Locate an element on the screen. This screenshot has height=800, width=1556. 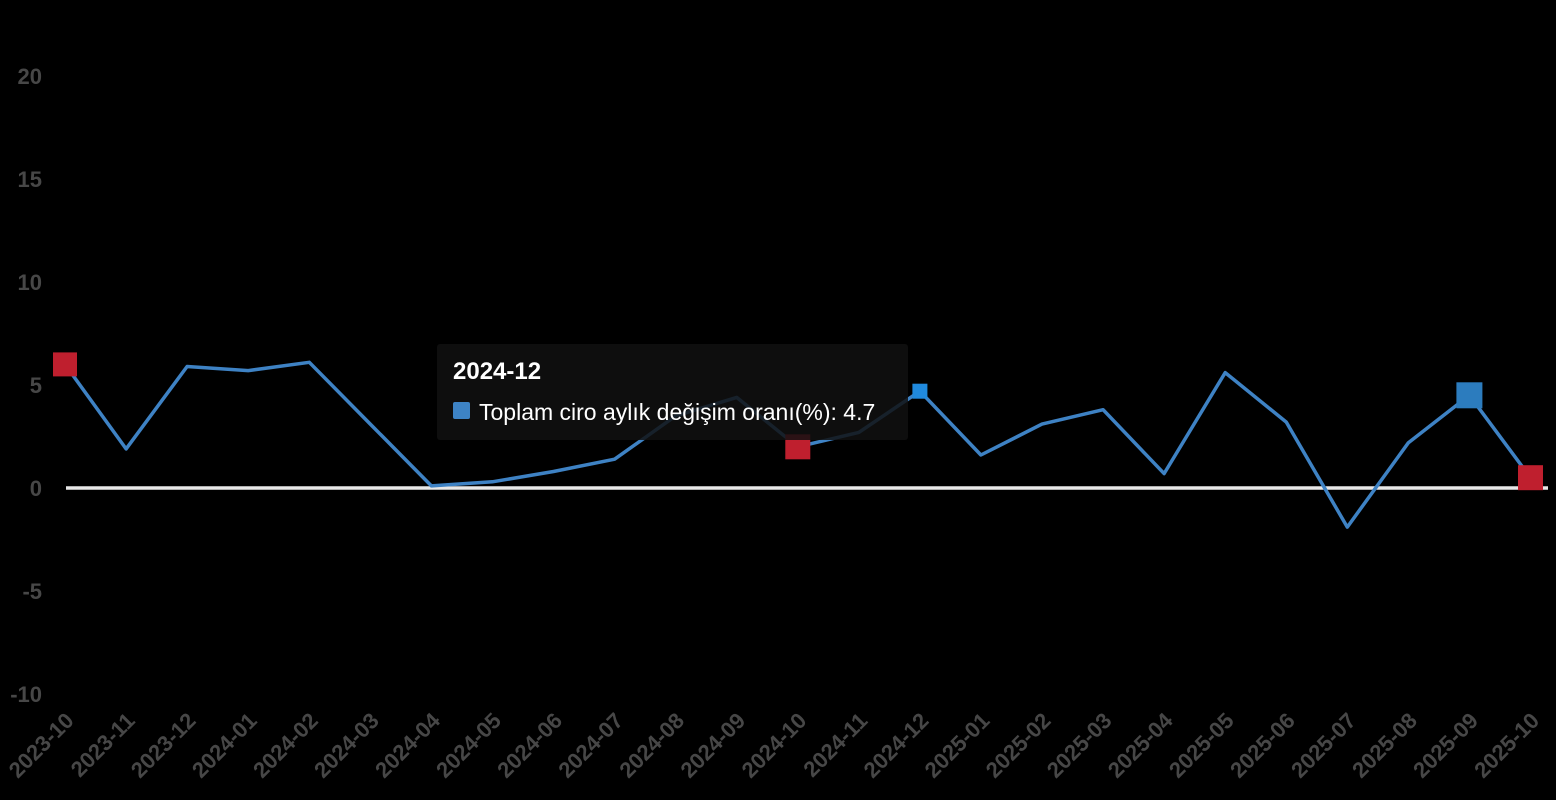
y-axis-label-5: 5 is located at coordinates (36, 385).